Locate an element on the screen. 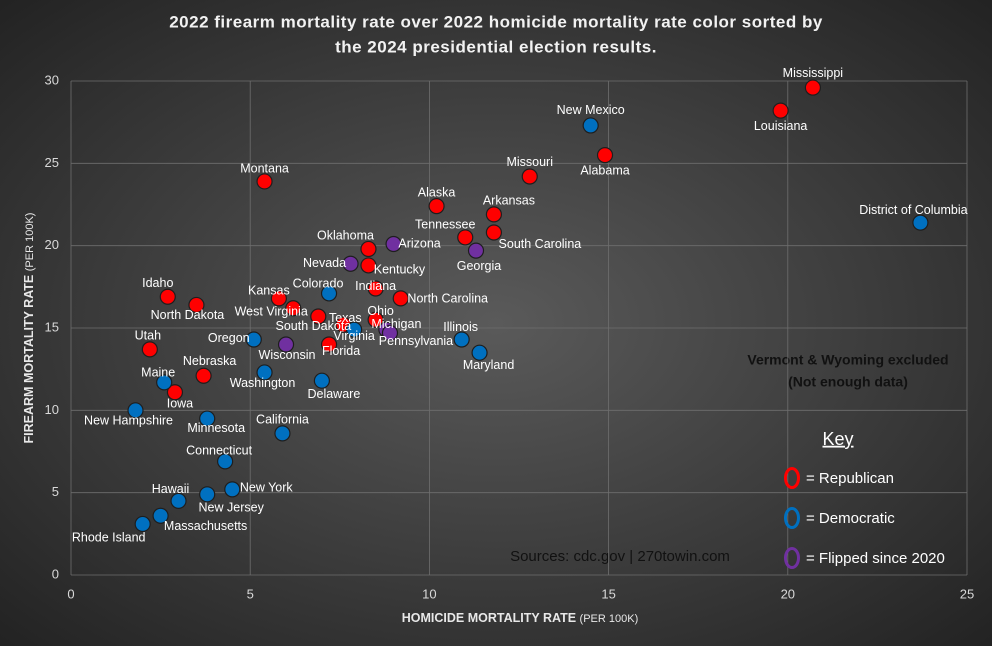 This screenshot has height=646, width=992. y-tick-label: 10 is located at coordinates (52, 409).